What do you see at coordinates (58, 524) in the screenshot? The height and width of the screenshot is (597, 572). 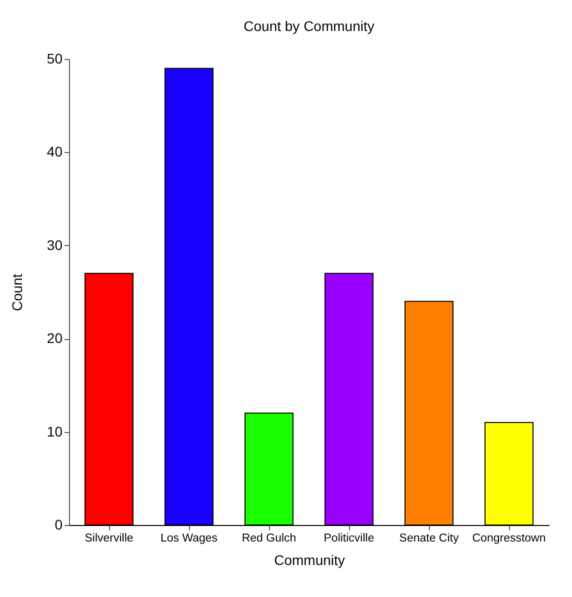 I see `y-tick-label: 0` at bounding box center [58, 524].